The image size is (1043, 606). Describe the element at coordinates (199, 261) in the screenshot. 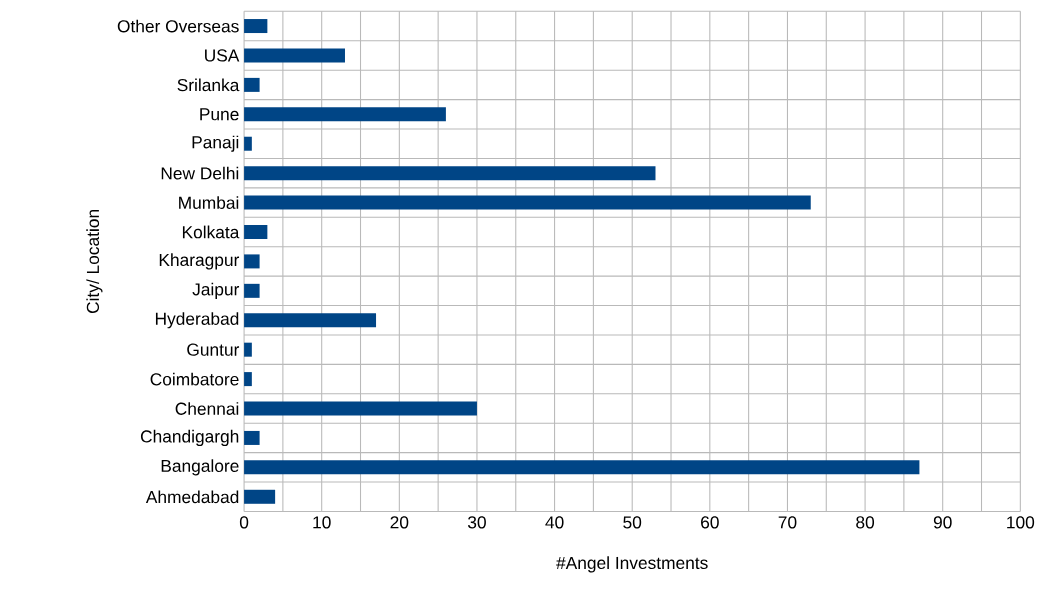

I see `y-tick-label: Kharagpur` at that location.